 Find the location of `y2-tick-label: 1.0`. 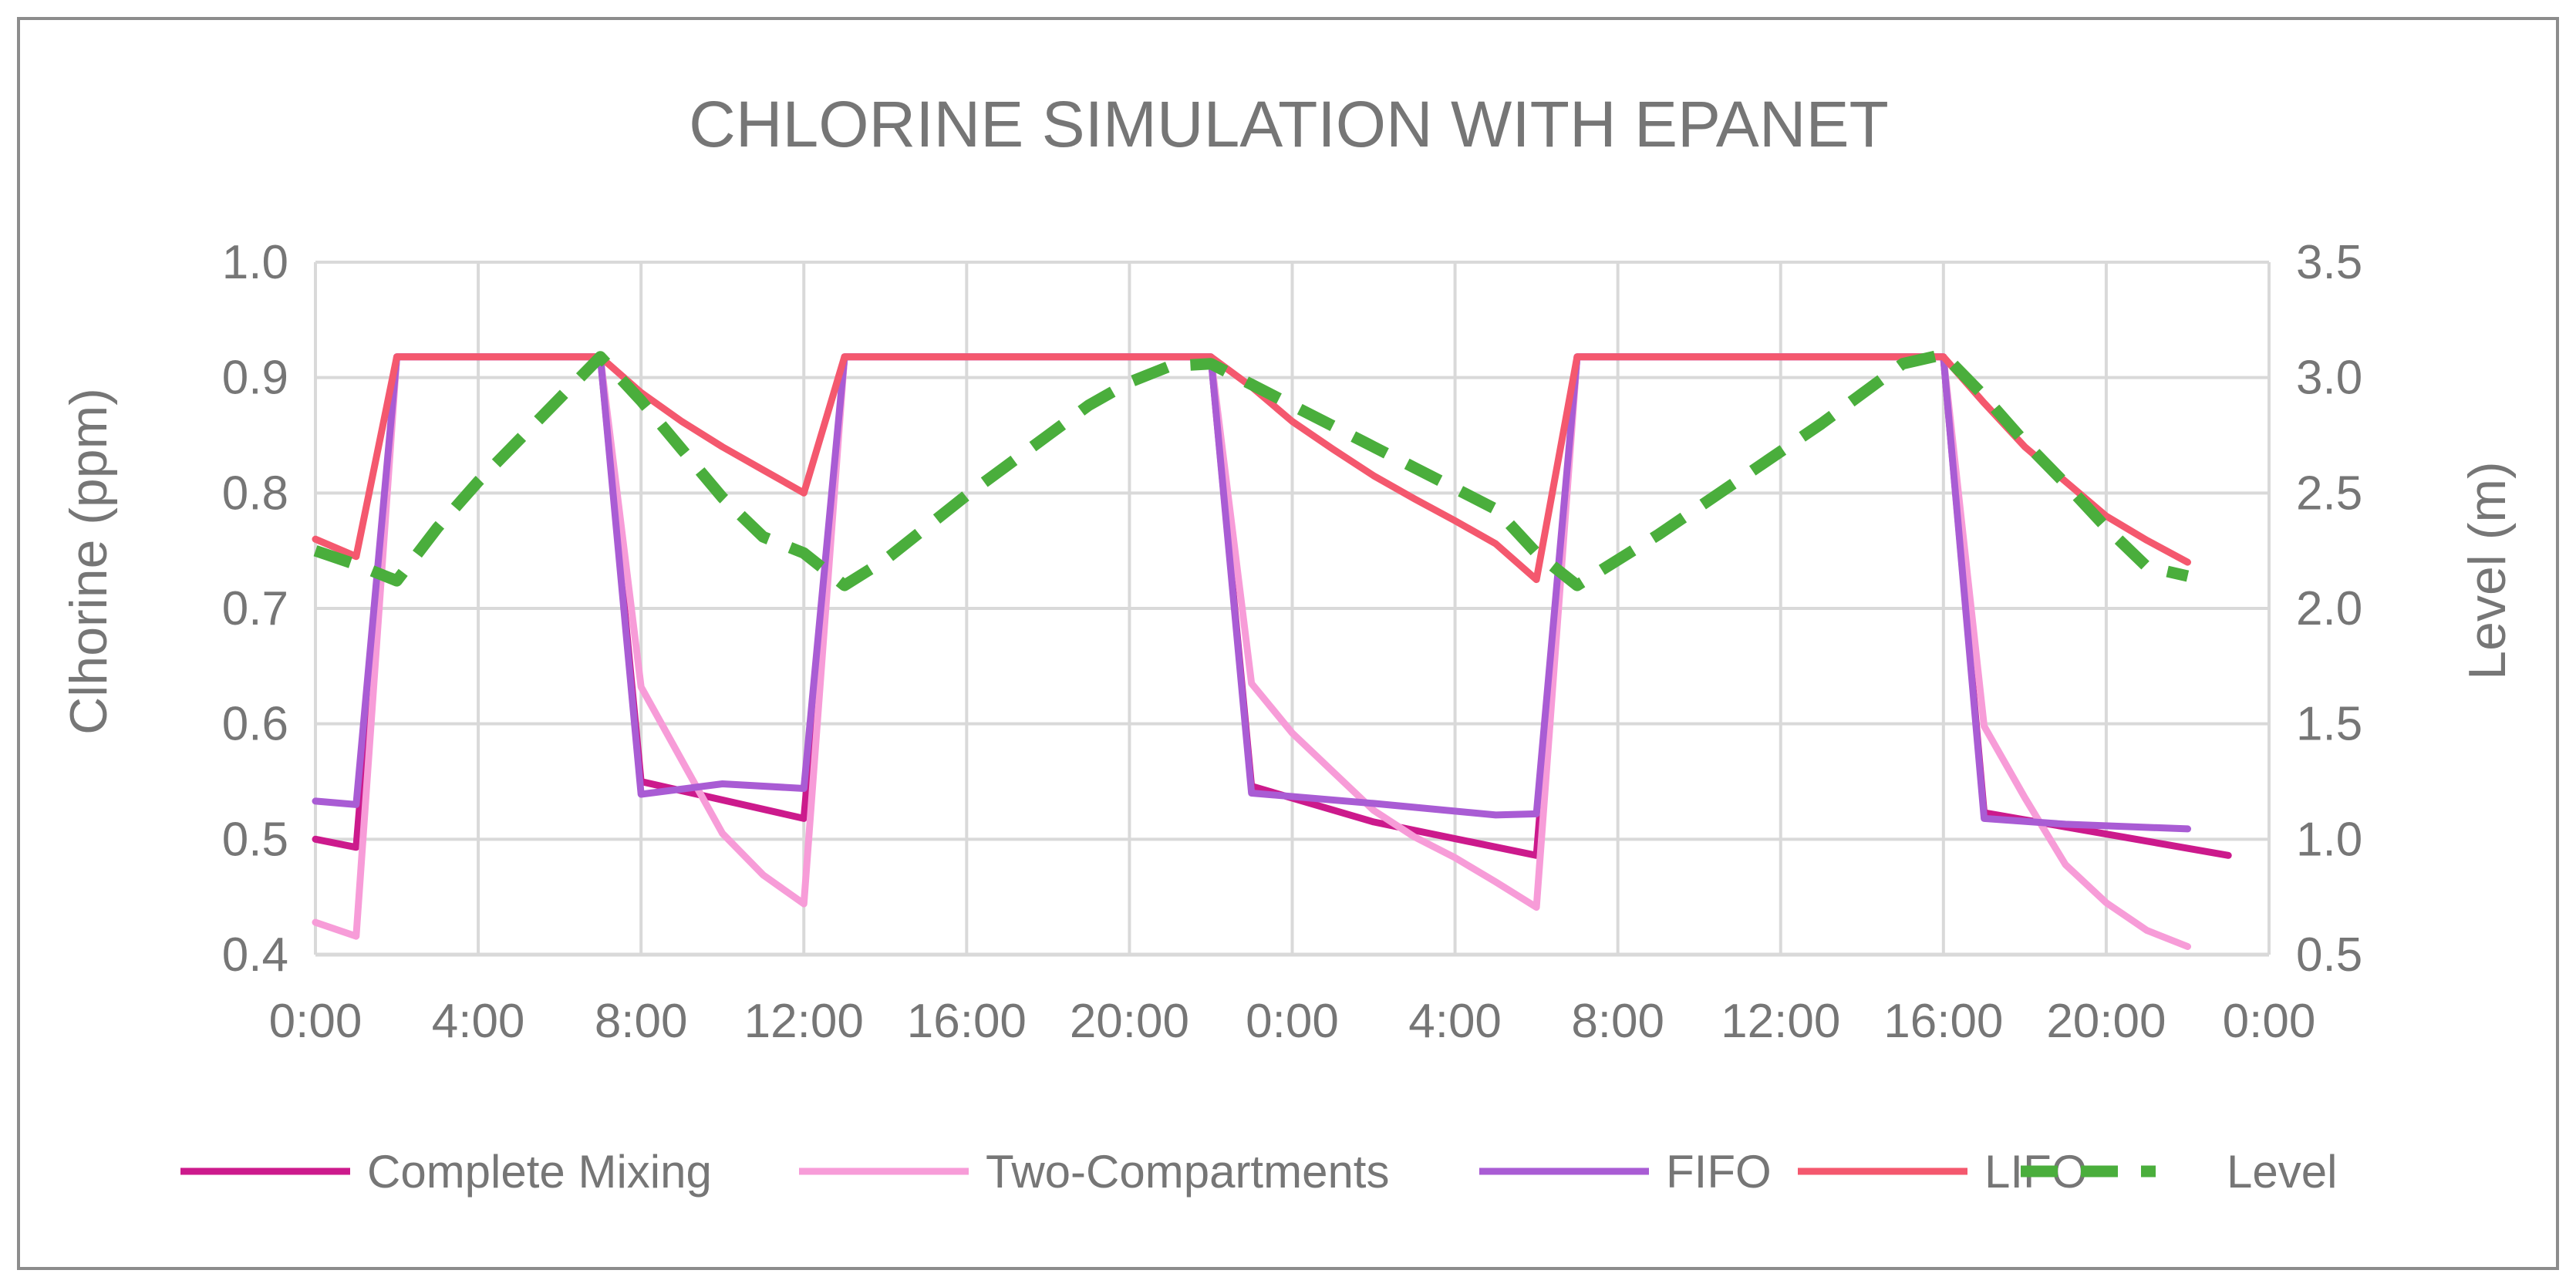

y2-tick-label: 1.0 is located at coordinates (2329, 839).